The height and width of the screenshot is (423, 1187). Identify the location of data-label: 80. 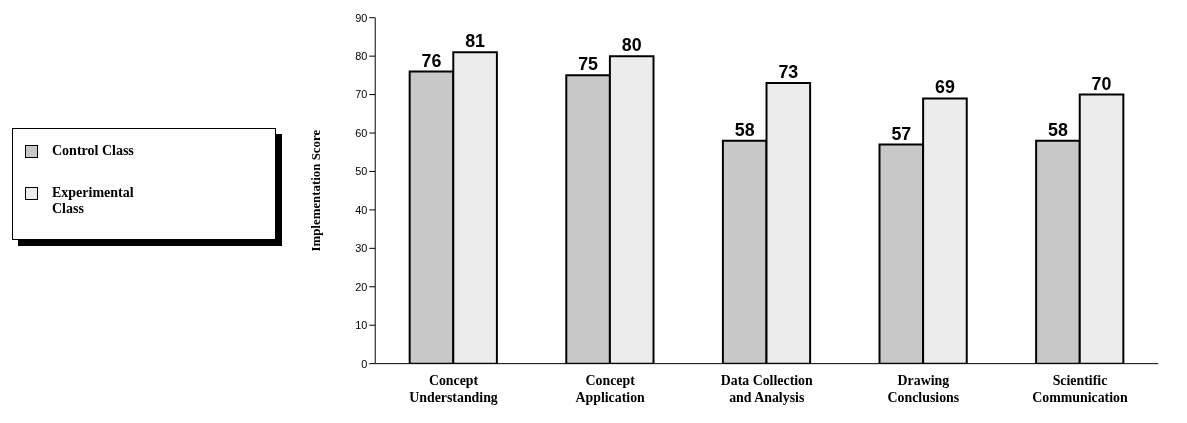
(631, 45).